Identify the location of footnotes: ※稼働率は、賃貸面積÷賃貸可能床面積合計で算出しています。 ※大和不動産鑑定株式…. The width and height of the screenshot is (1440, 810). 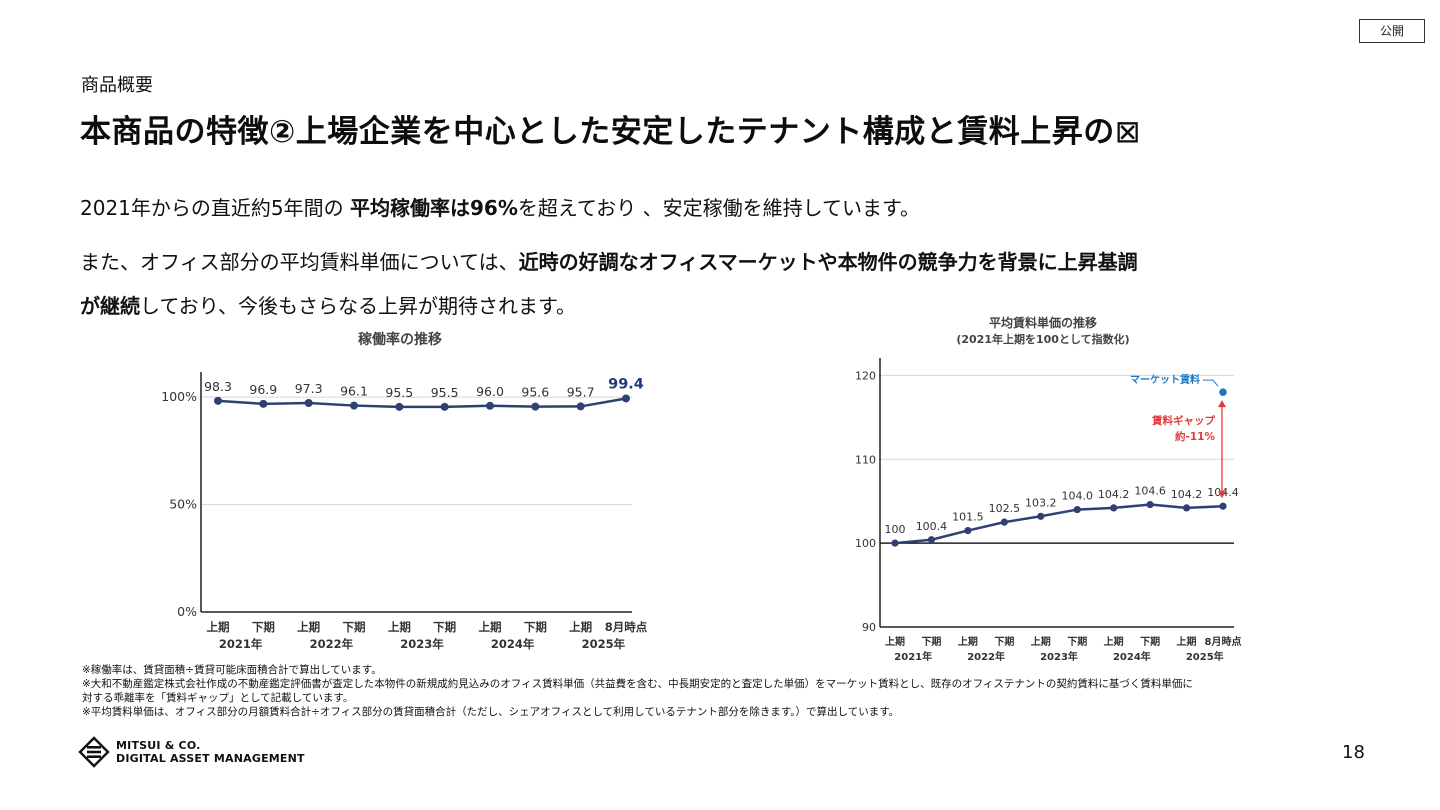
(727, 691).